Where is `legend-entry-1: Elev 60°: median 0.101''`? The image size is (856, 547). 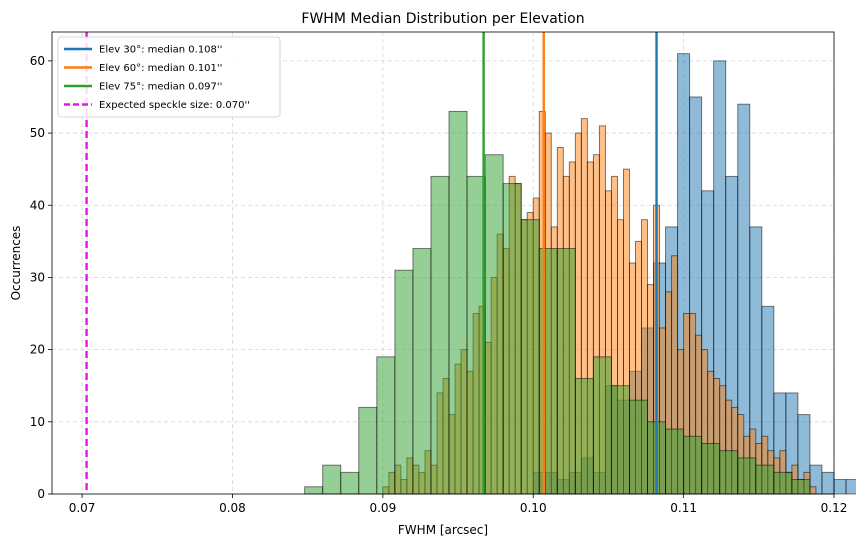 legend-entry-1: Elev 60°: median 0.101'' is located at coordinates (160, 68).